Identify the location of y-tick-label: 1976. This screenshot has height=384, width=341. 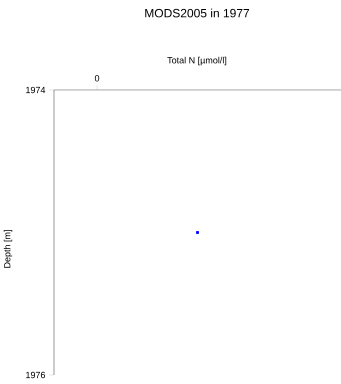
(36, 375).